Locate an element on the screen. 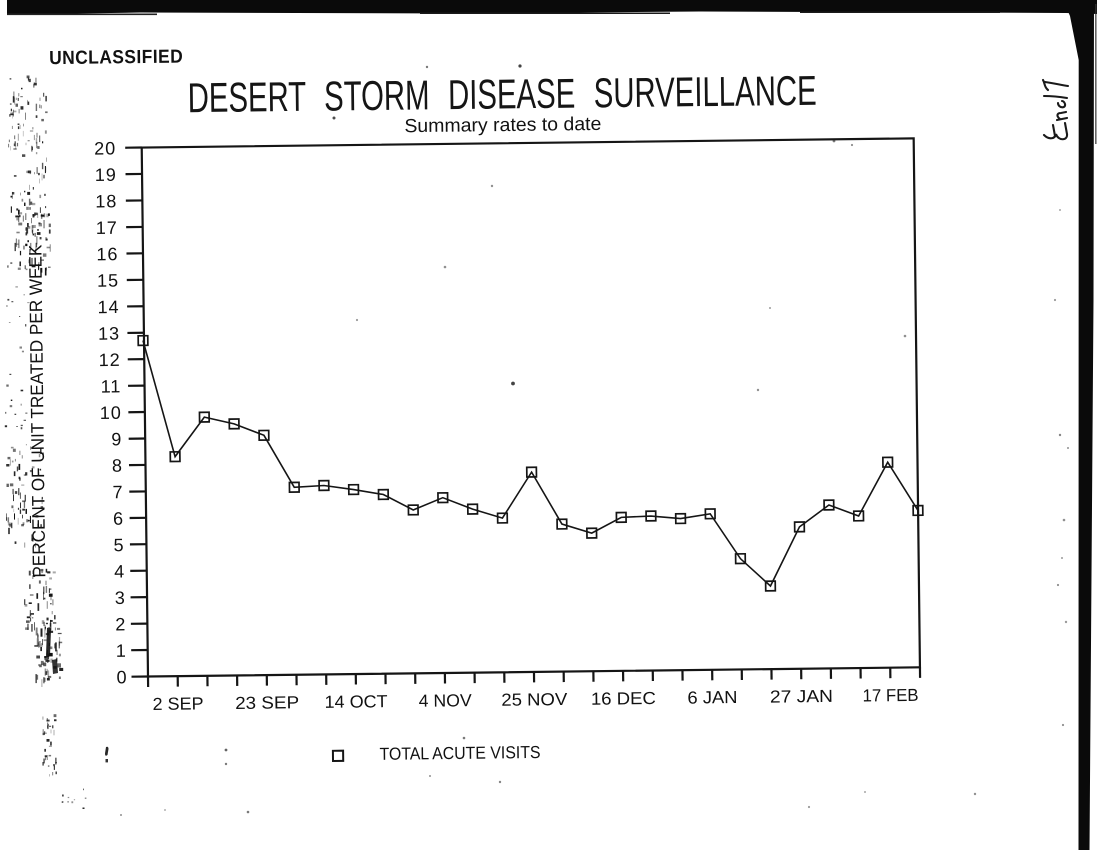  svg-text: 7 is located at coordinates (117, 492).